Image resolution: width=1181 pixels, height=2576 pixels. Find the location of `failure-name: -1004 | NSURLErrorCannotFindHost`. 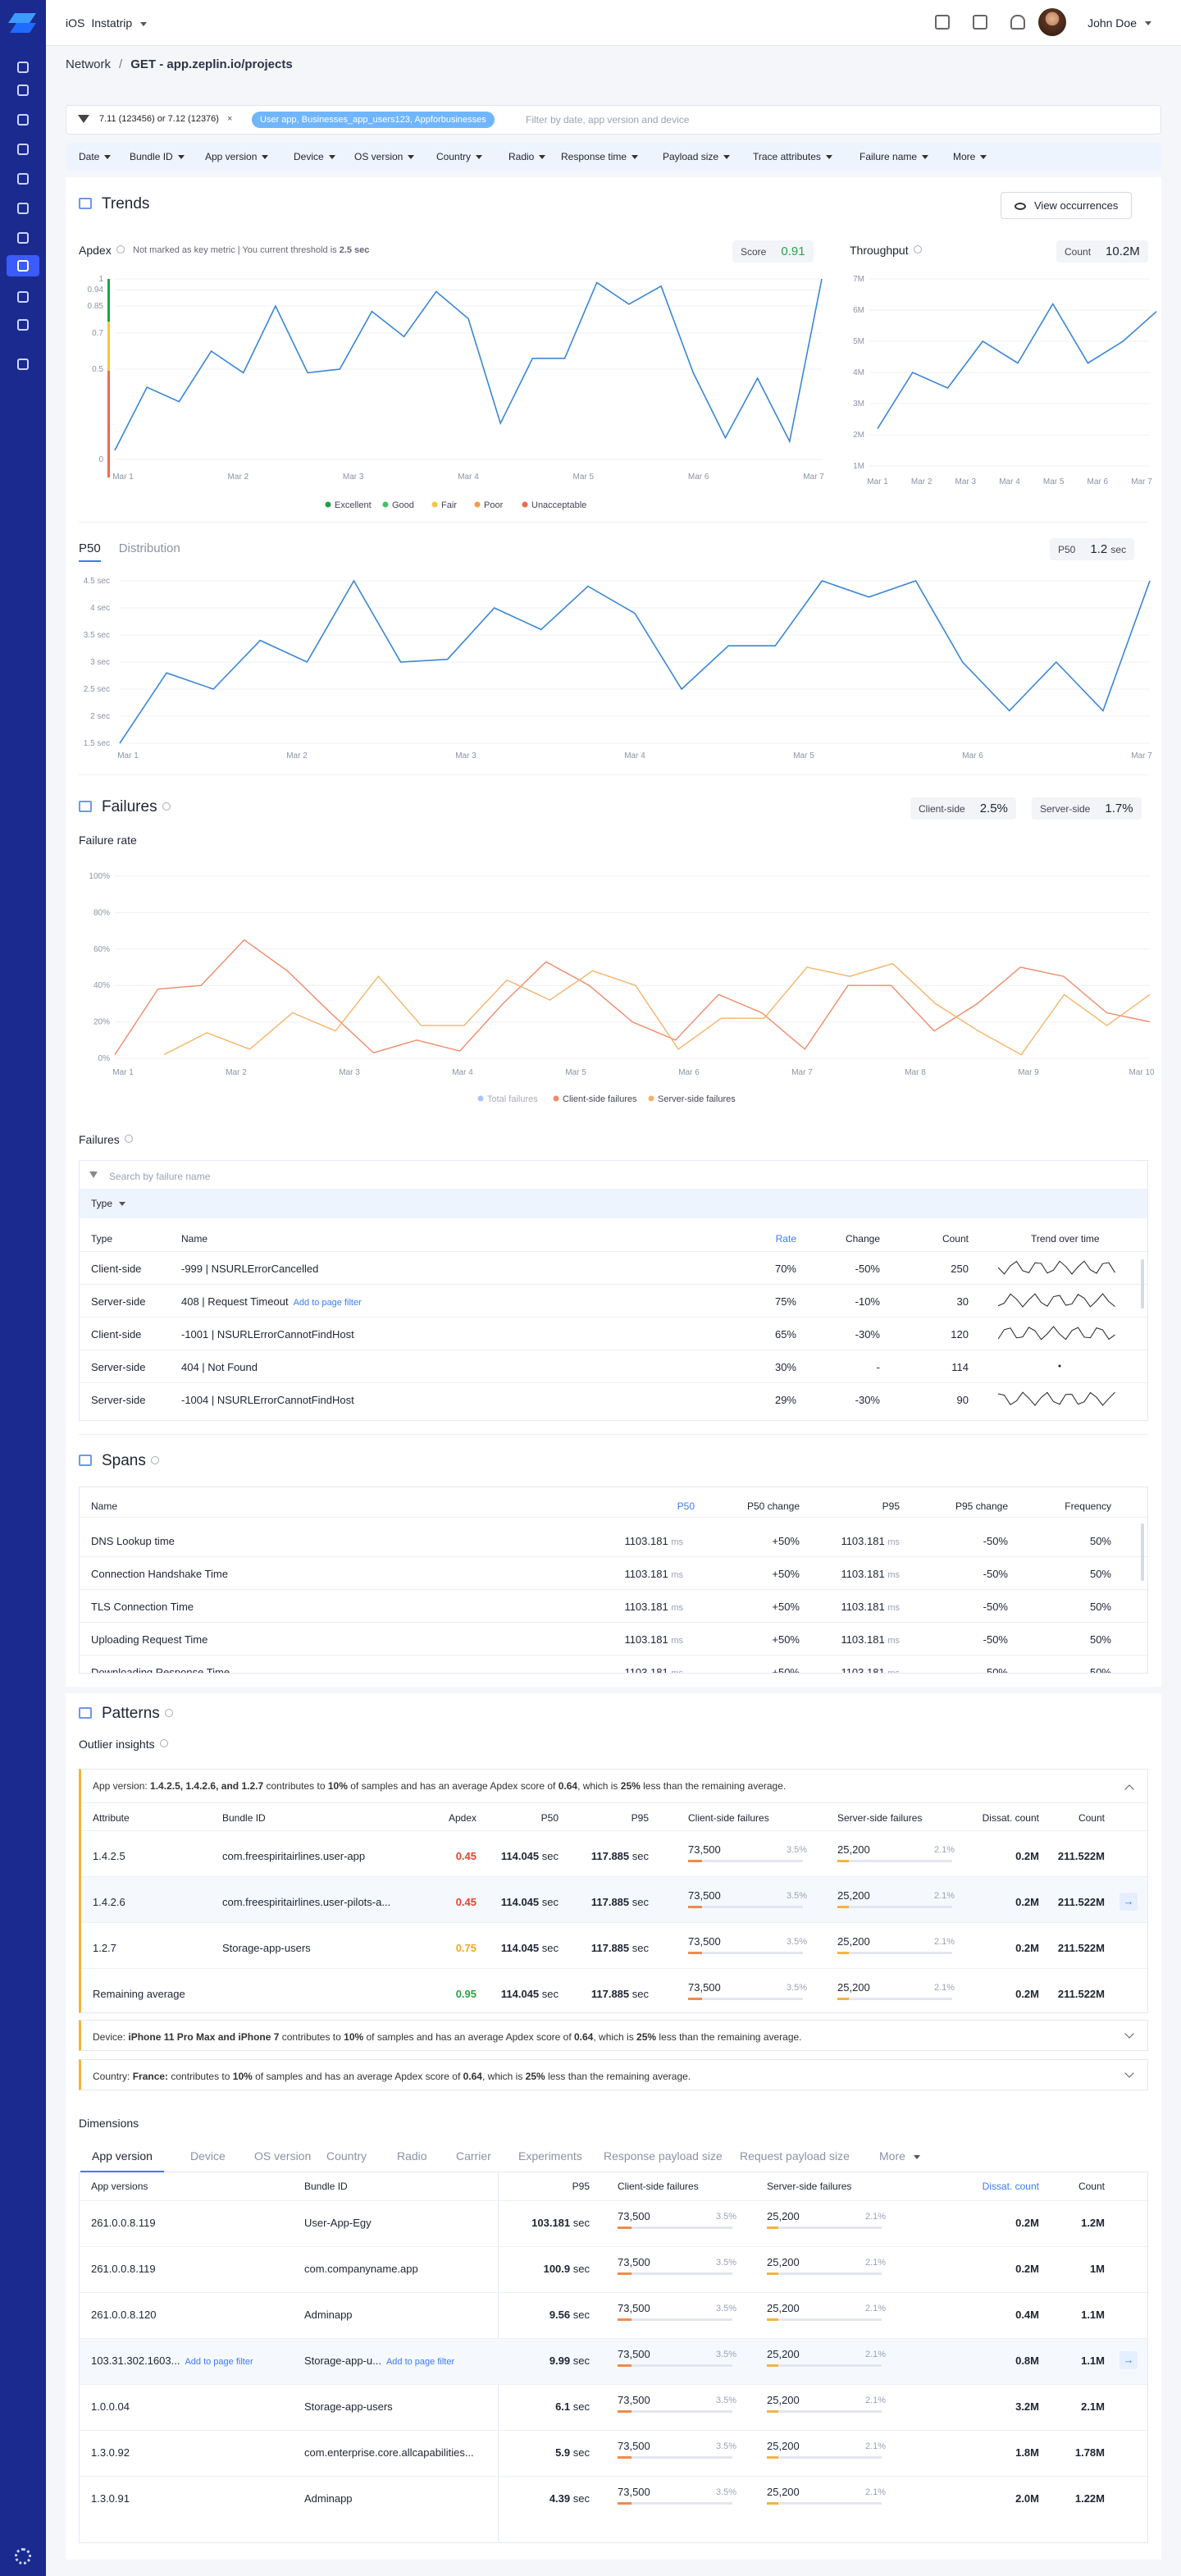

failure-name: -1004 | NSURLErrorCannotFindHost is located at coordinates (267, 1400).